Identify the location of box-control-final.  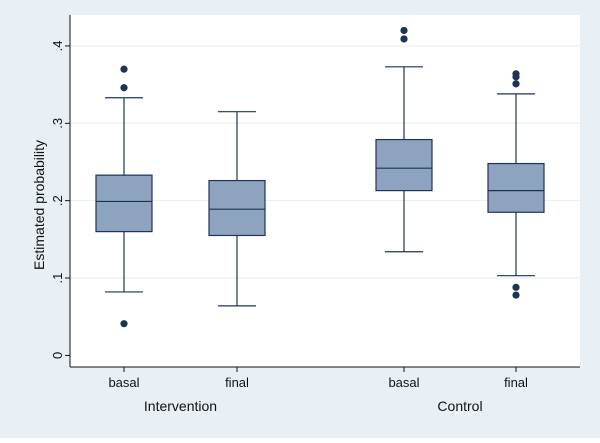
(516, 184).